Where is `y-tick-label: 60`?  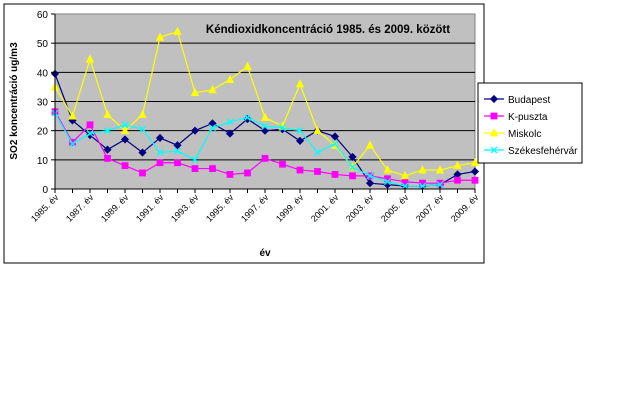 y-tick-label: 60 is located at coordinates (43, 15).